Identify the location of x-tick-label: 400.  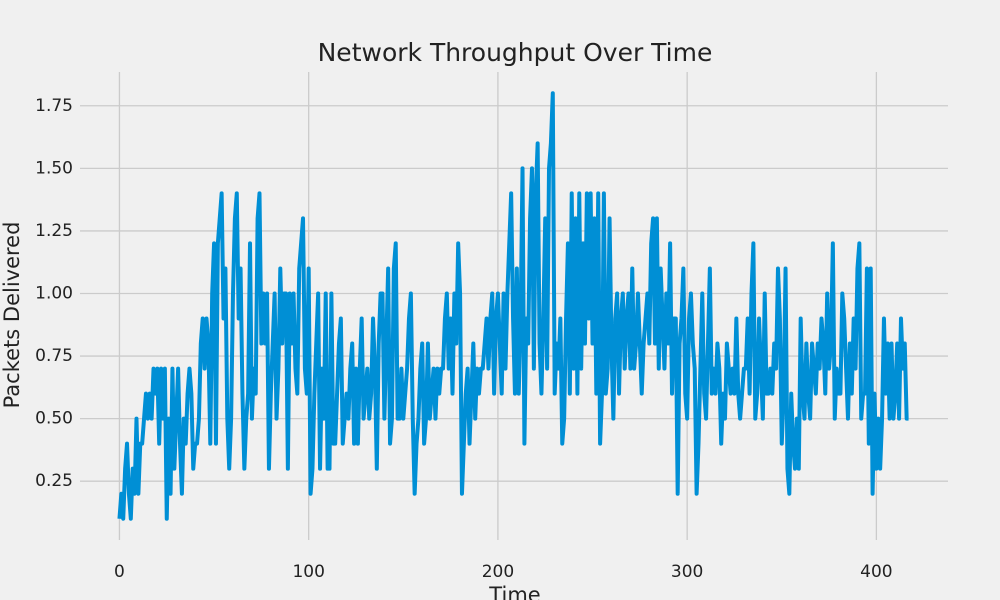
(876, 572).